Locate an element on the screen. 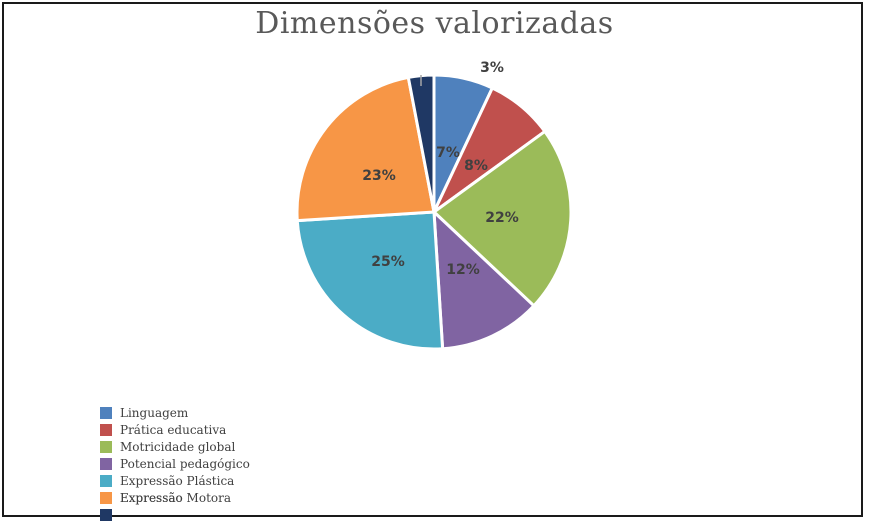 The width and height of the screenshot is (869, 524). data-label-0: 7% is located at coordinates (448, 153).